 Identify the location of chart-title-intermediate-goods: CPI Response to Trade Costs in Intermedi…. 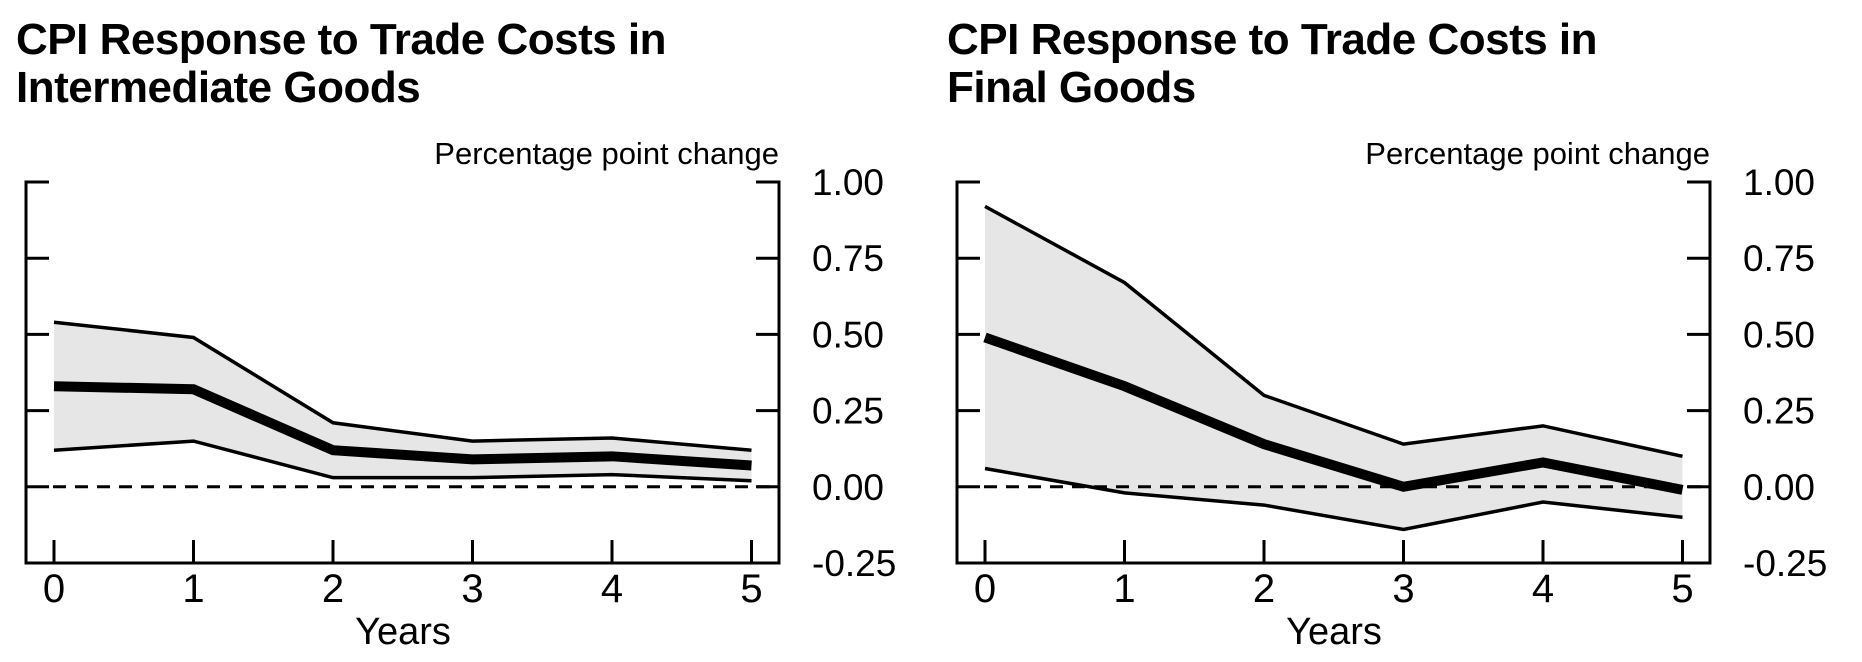
(341, 63).